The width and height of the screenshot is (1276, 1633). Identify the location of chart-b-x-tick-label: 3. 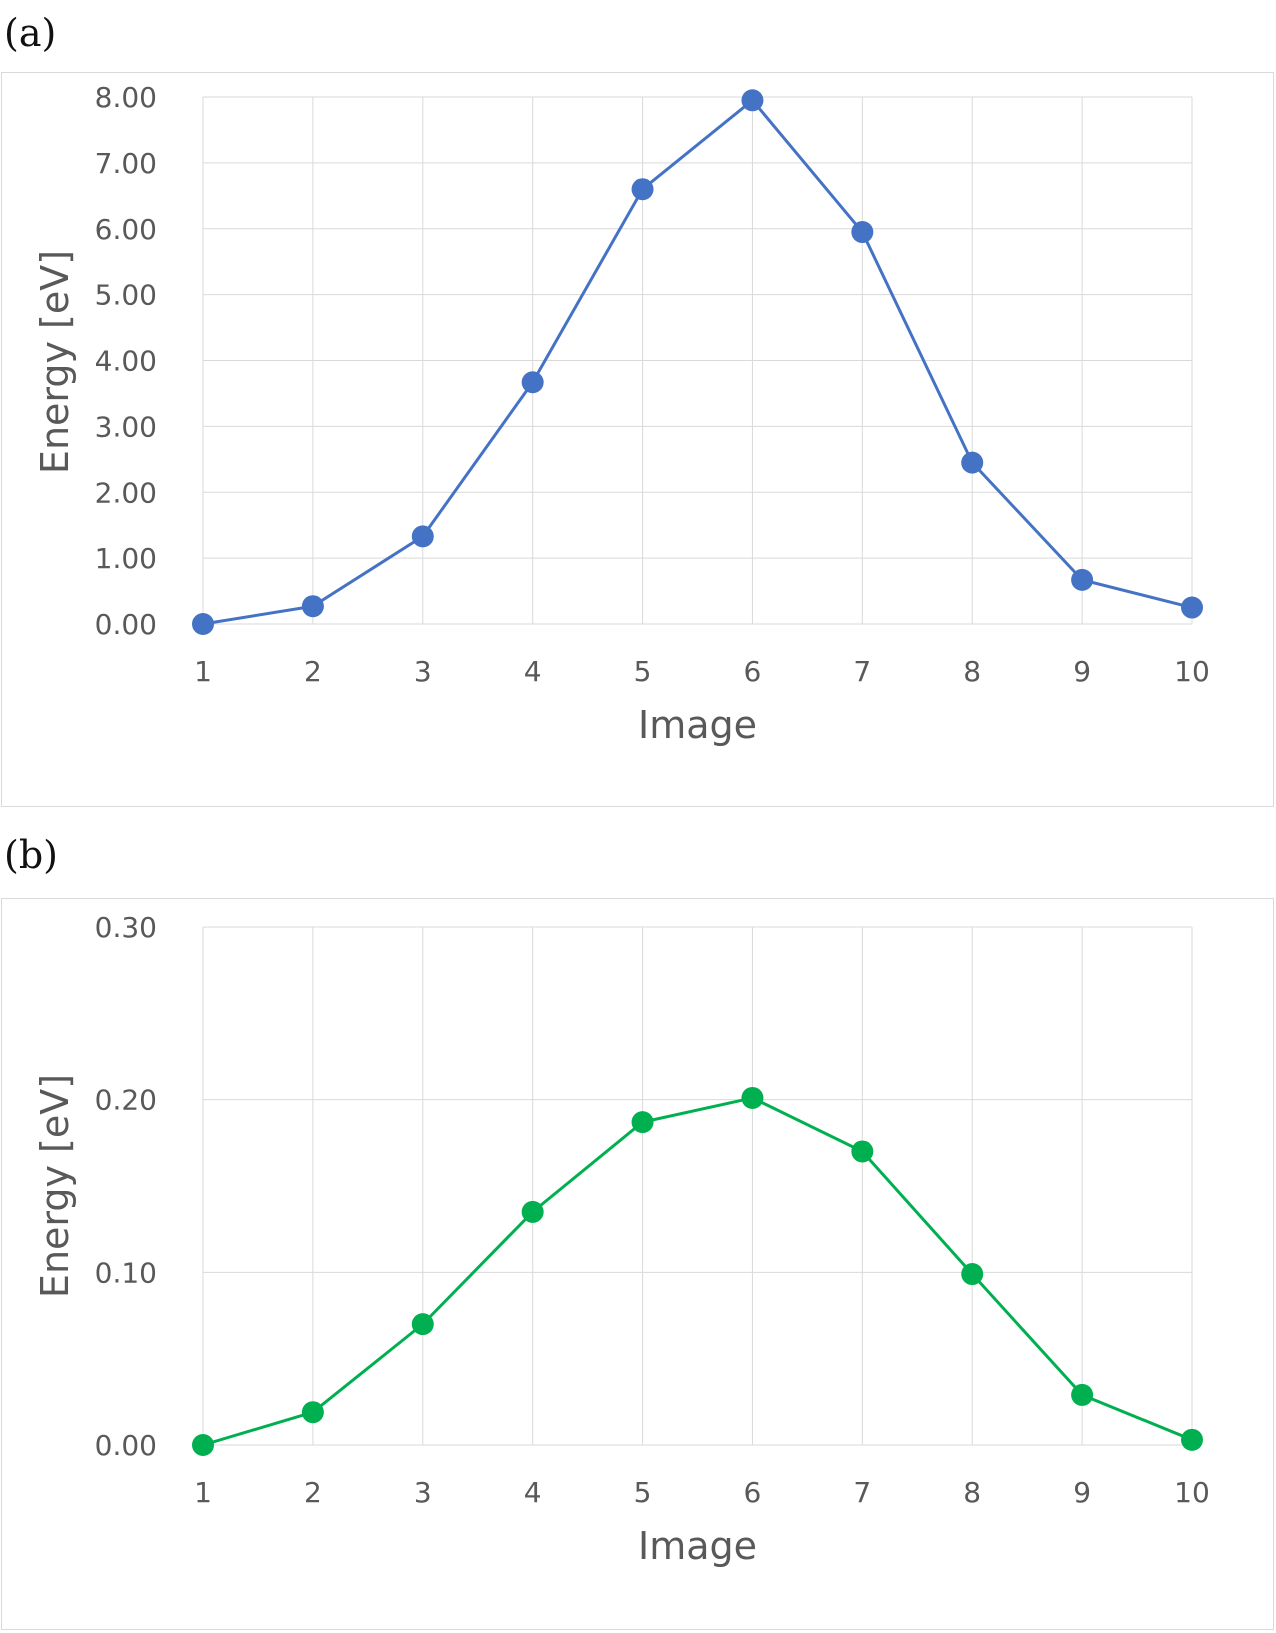
(423, 1492).